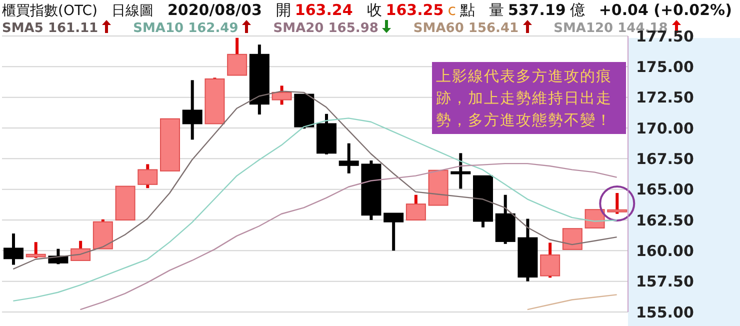  What do you see at coordinates (213, 28) in the screenshot?
I see `annotation: 162.49` at bounding box center [213, 28].